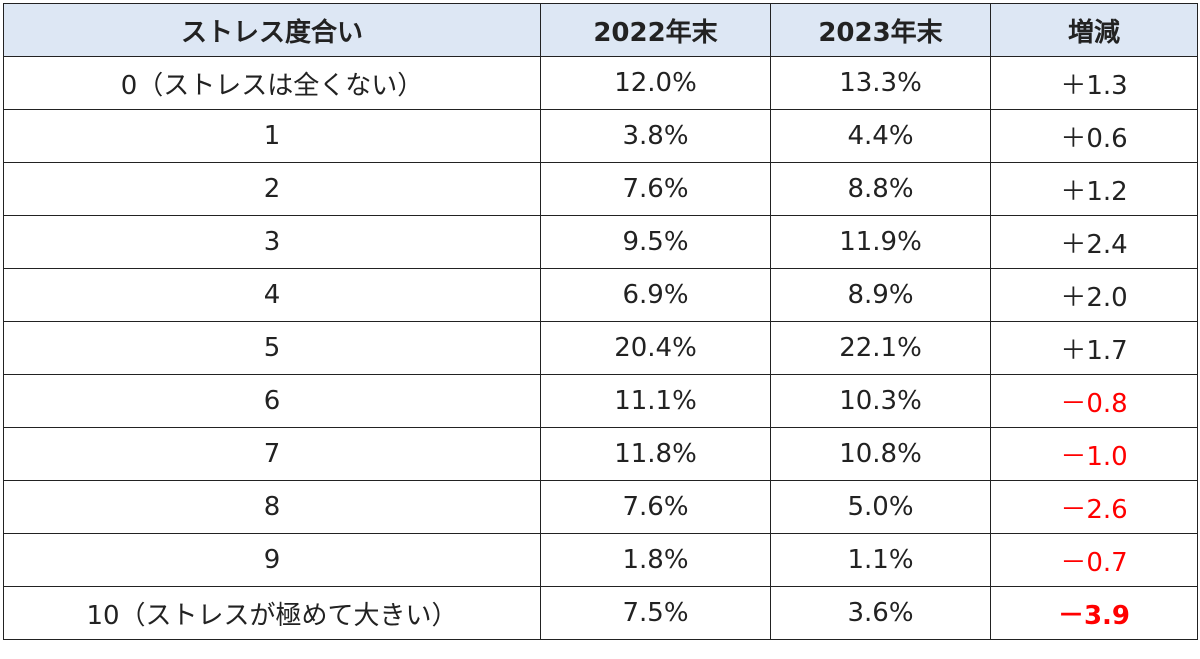 This screenshot has width=1200, height=659. What do you see at coordinates (880, 242) in the screenshot?
I see `table-cell: 11.9%` at bounding box center [880, 242].